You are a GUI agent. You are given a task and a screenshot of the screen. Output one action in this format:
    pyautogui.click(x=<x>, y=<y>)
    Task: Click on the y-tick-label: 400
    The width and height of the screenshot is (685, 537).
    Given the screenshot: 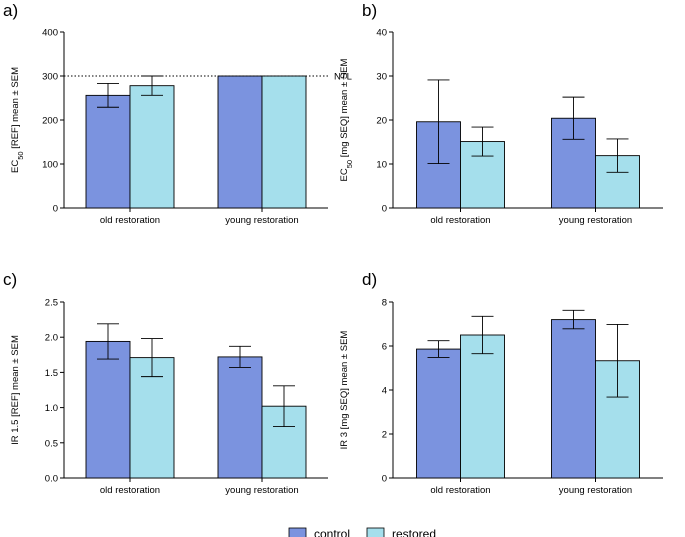 What is the action you would take?
    pyautogui.click(x=50, y=33)
    